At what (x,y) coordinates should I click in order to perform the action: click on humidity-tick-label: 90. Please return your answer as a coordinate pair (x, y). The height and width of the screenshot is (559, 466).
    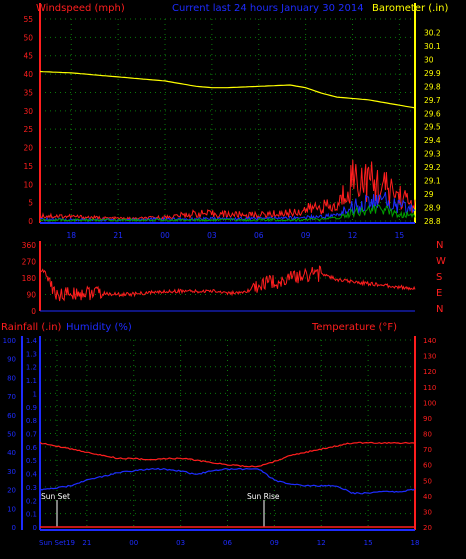
    Looking at the image, I should click on (11, 360).